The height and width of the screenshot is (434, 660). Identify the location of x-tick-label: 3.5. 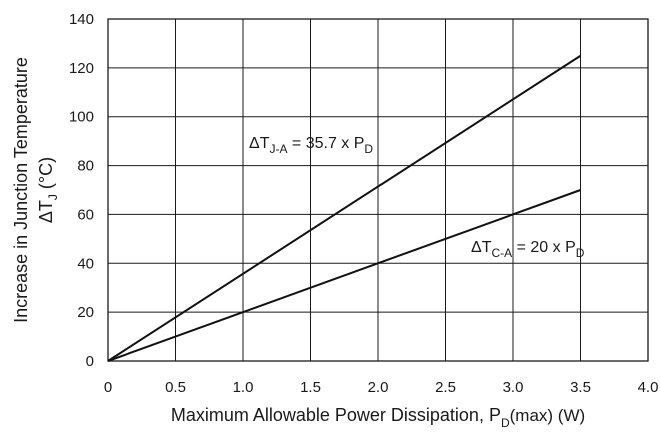
(580, 387).